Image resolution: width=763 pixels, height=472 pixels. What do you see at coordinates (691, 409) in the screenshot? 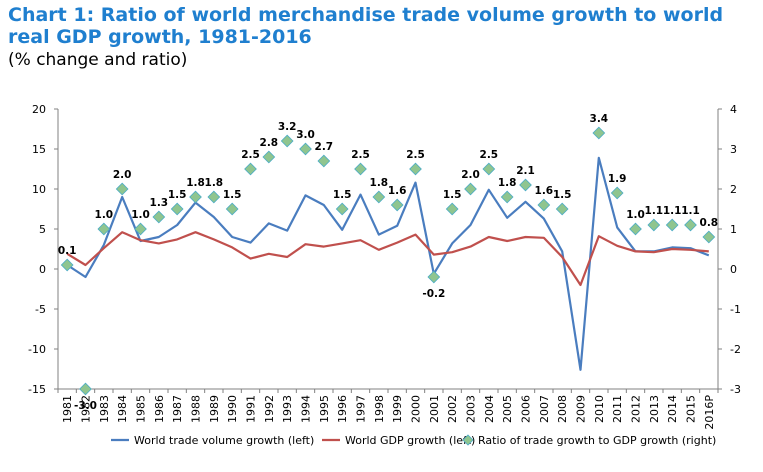
I see `x-axis-tick-label: 2015` at bounding box center [691, 409].